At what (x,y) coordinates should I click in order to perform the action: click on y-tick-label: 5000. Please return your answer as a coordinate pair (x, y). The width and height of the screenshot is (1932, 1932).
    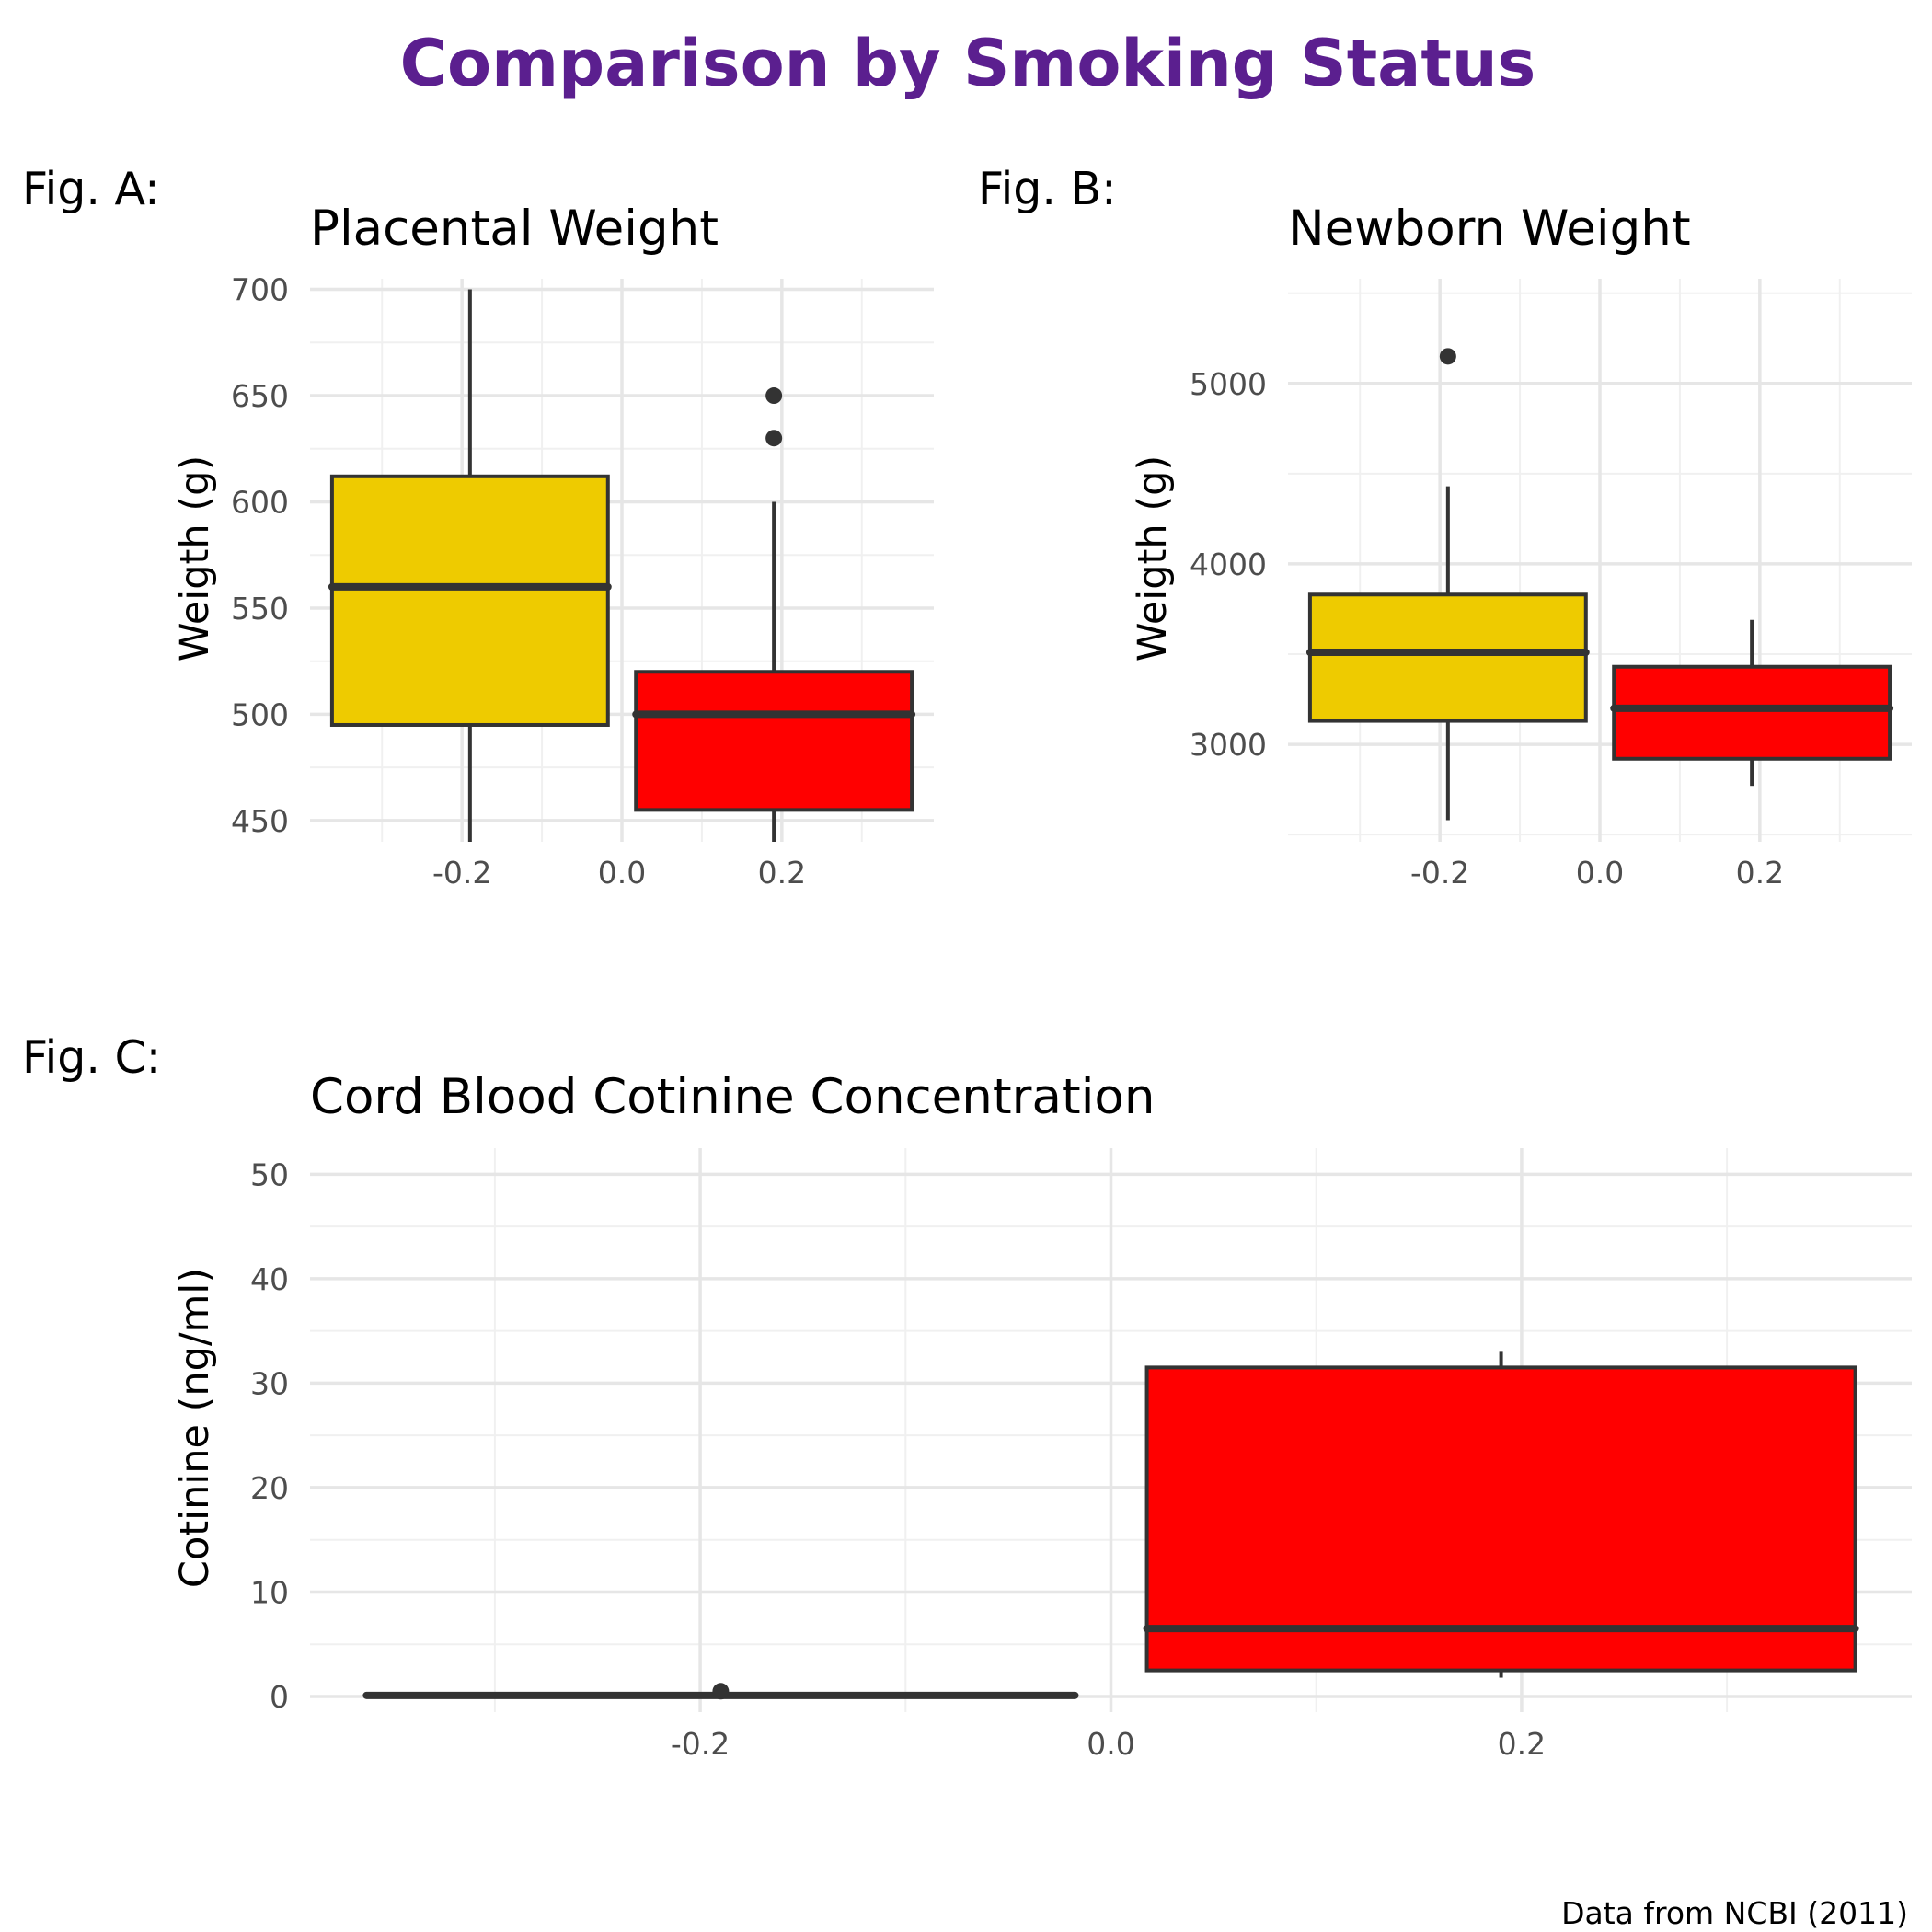
    Looking at the image, I should click on (1228, 384).